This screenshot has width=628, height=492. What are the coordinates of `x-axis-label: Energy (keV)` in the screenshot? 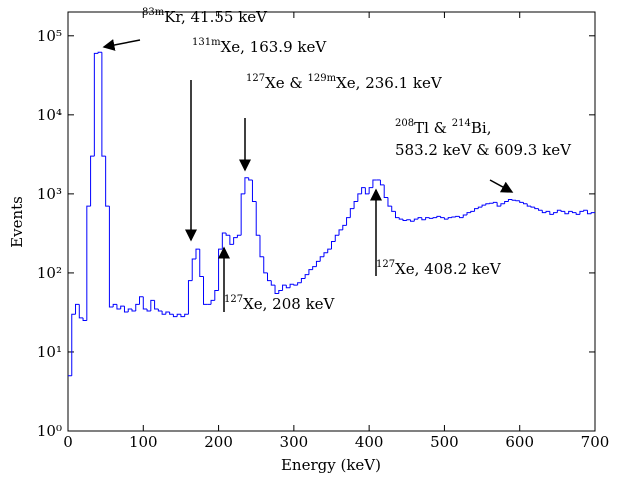 It's located at (331, 465).